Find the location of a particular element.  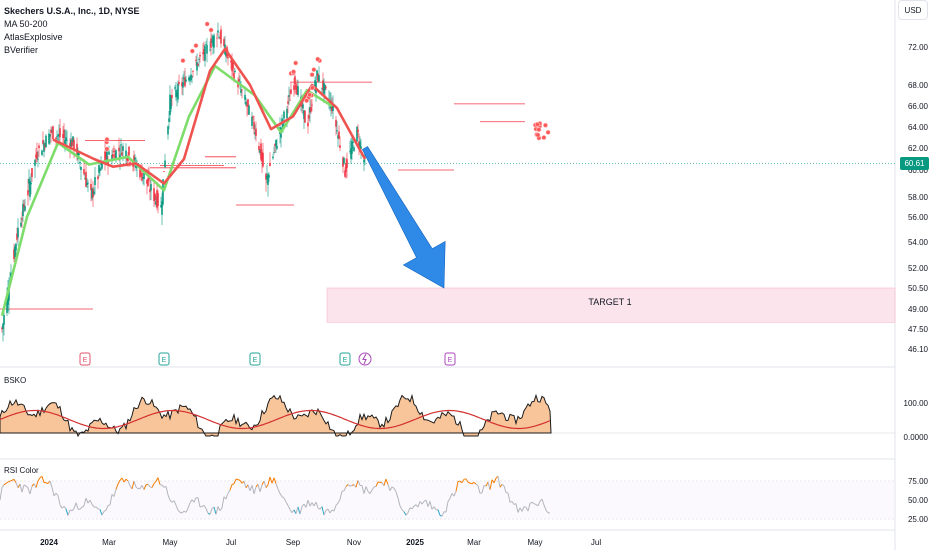

symbol-title: Skechers U.S.A., Inc., 1D, NYSE is located at coordinates (72, 11).